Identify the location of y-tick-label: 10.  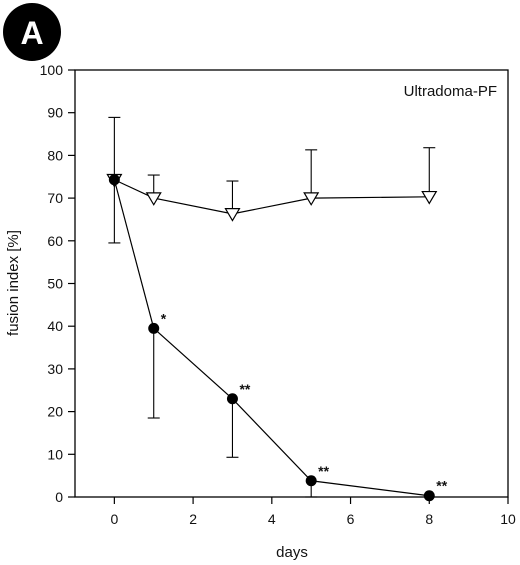
(55, 454).